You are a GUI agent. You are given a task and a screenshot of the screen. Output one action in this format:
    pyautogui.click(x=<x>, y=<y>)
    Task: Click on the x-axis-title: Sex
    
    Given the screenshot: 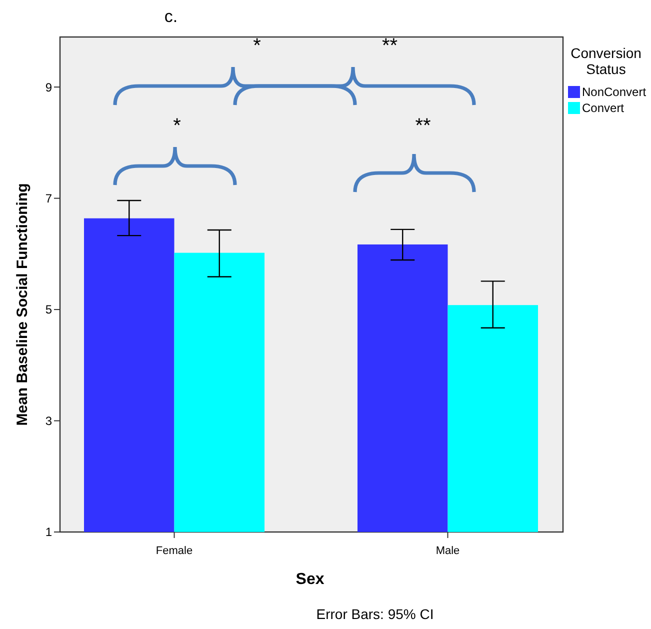 What is the action you would take?
    pyautogui.click(x=310, y=579)
    